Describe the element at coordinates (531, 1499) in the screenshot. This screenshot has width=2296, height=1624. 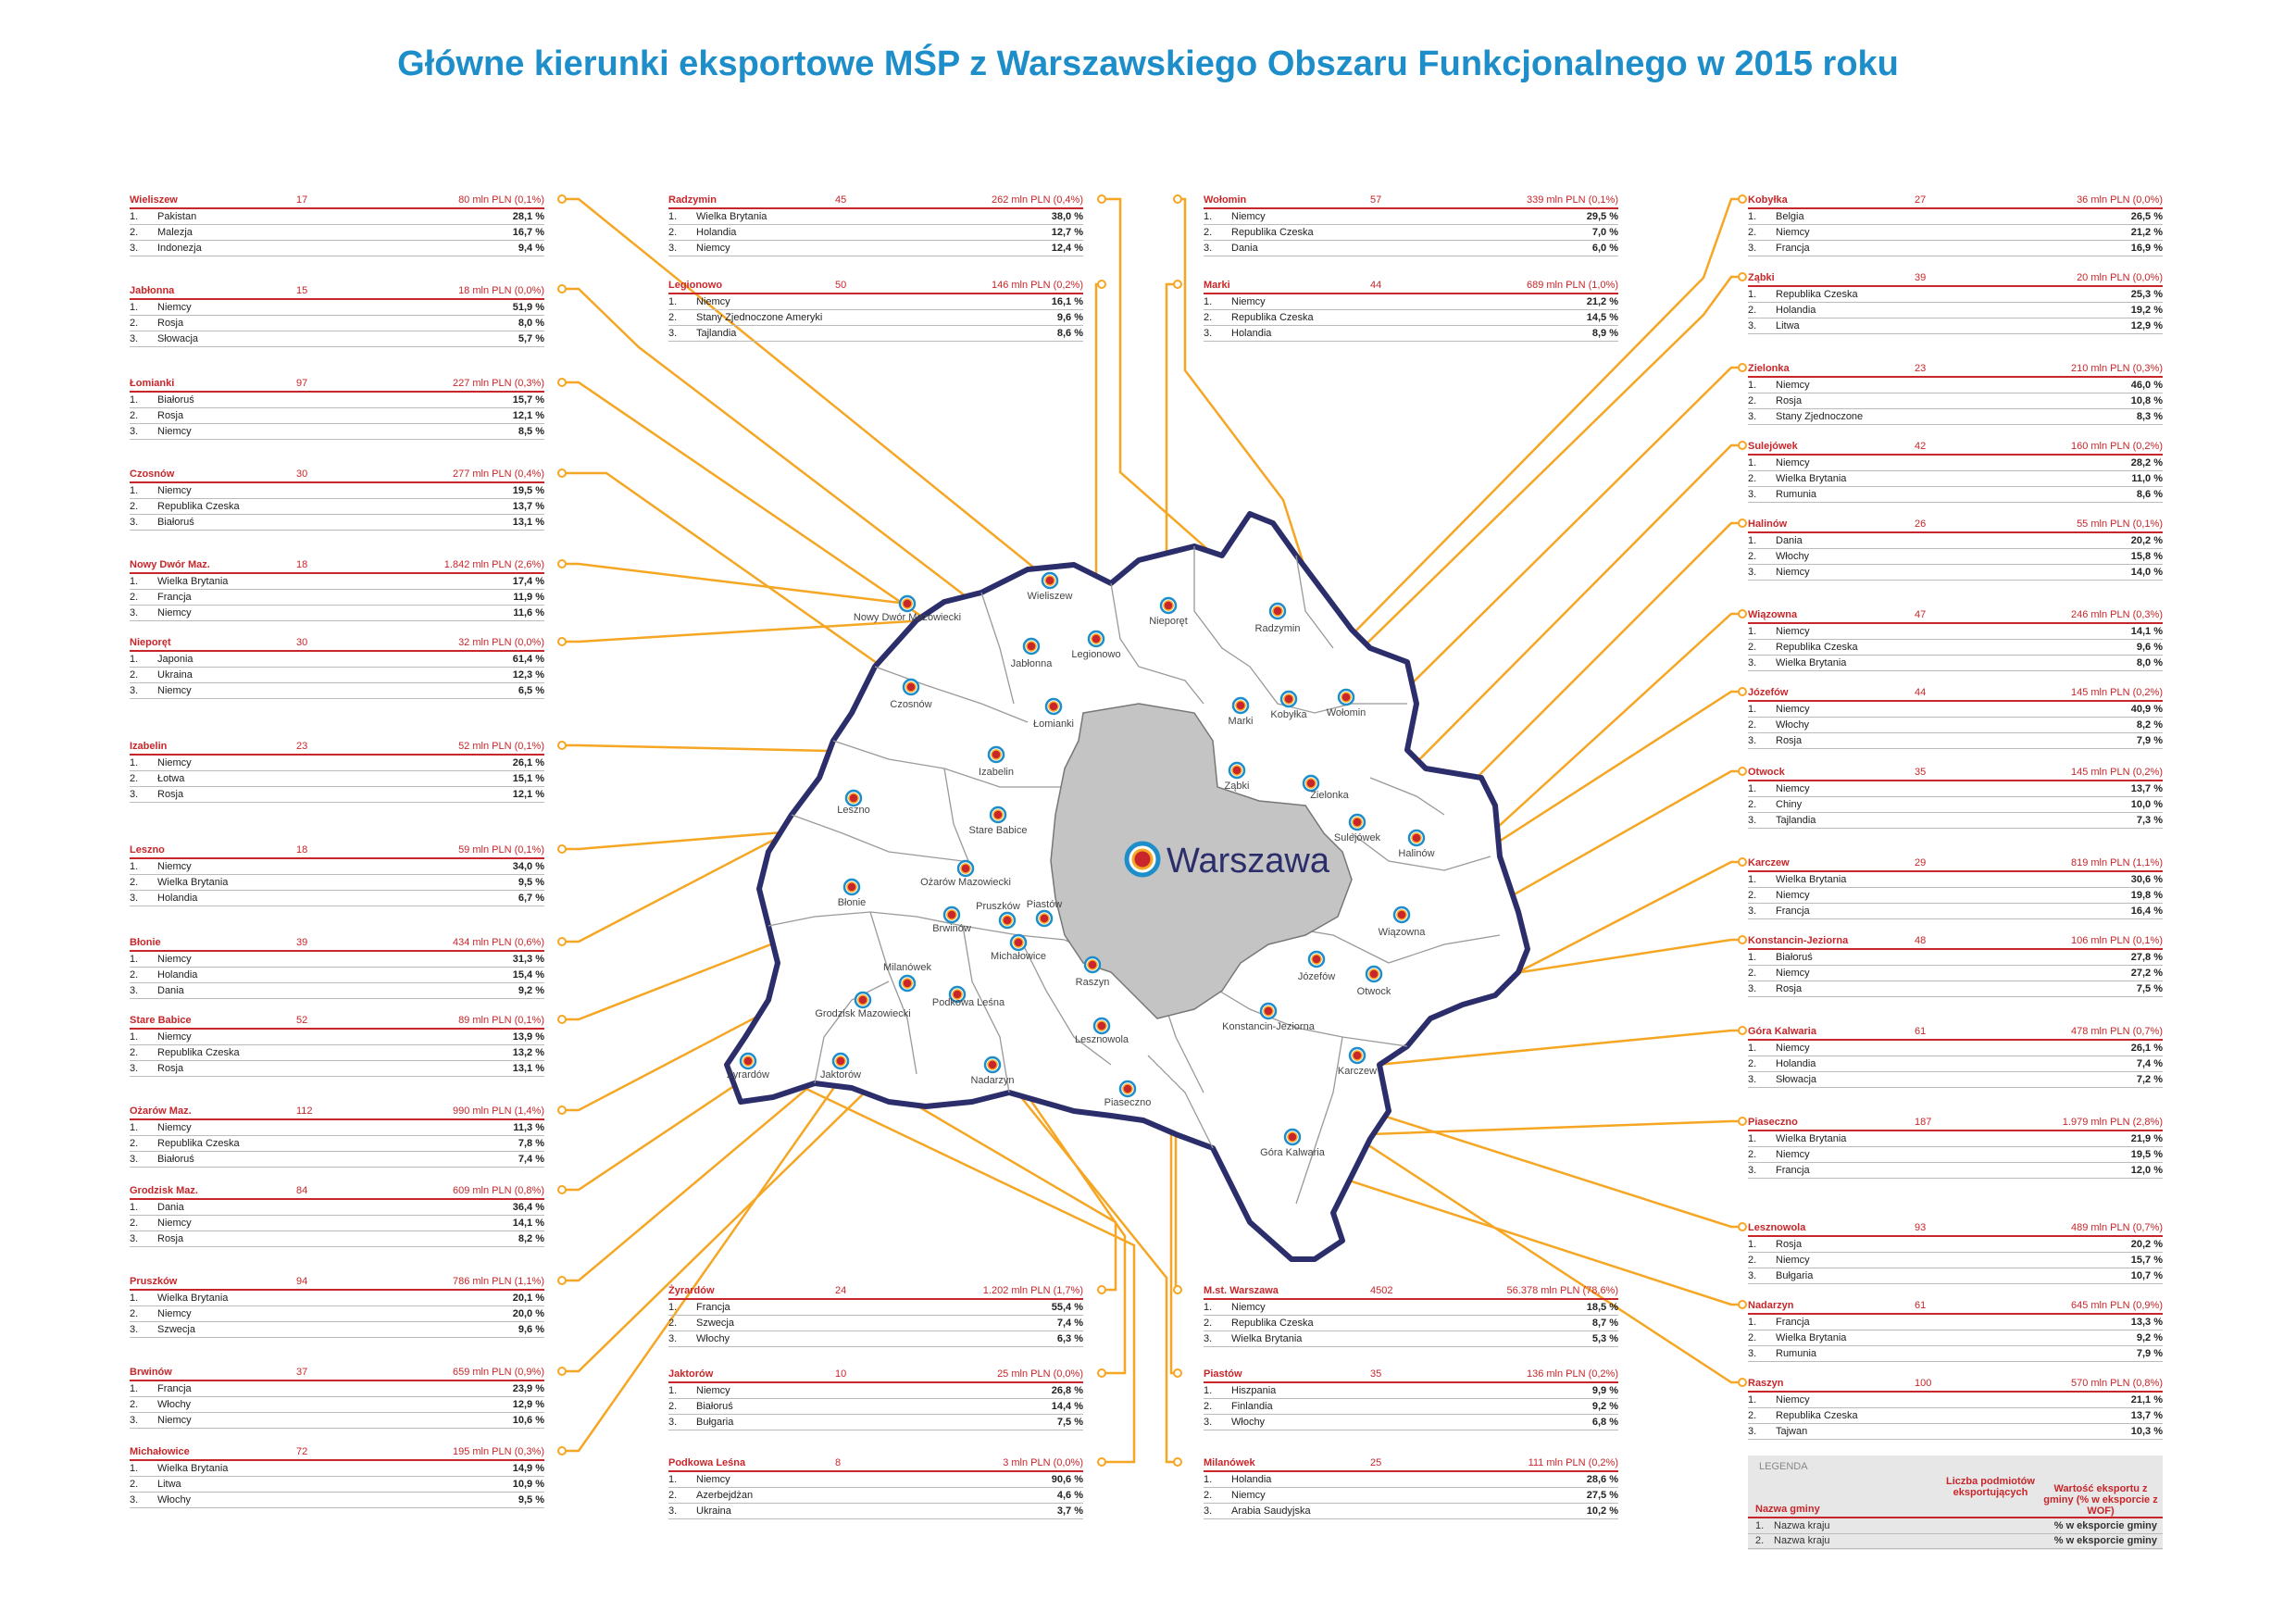
I see `country-share: 9,5 %` at that location.